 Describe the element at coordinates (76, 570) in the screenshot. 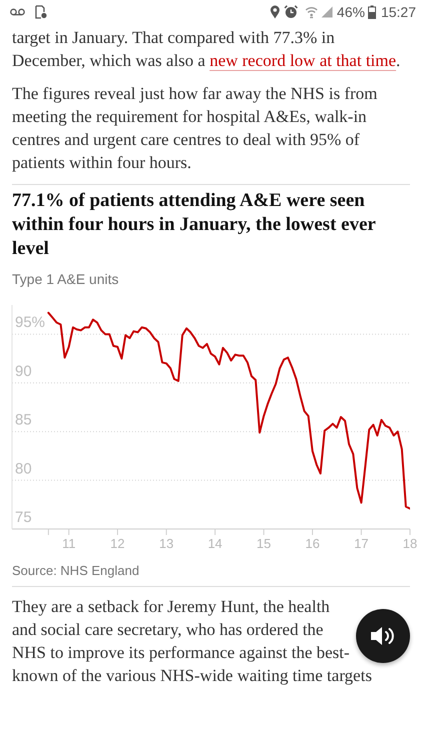

I see `source-note: Source: NHS England` at that location.